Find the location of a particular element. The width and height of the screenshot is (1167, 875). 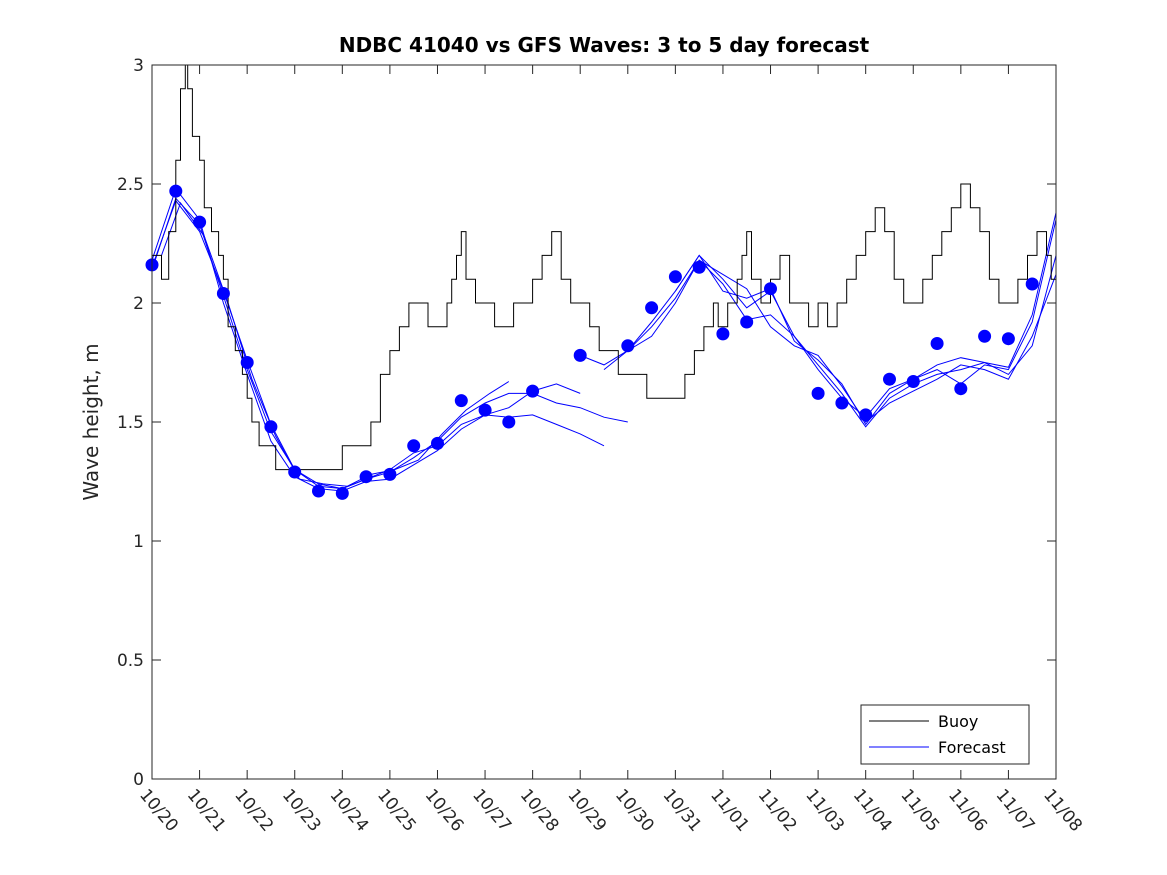

y-tick-label: 3 is located at coordinates (138, 66).